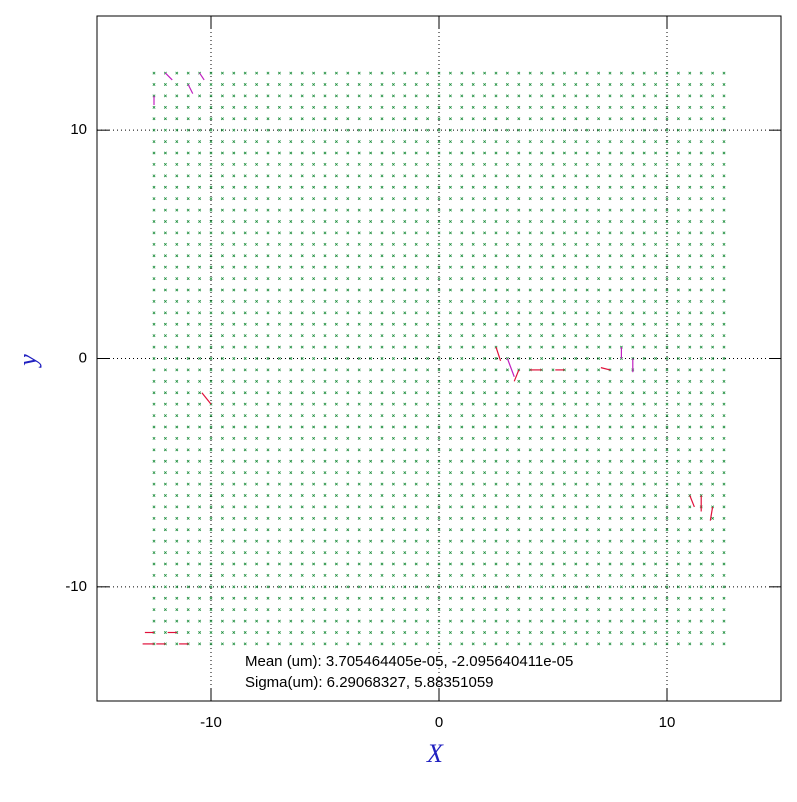 The image size is (797, 802). What do you see at coordinates (211, 722) in the screenshot?
I see `x-tick-label: -10` at bounding box center [211, 722].